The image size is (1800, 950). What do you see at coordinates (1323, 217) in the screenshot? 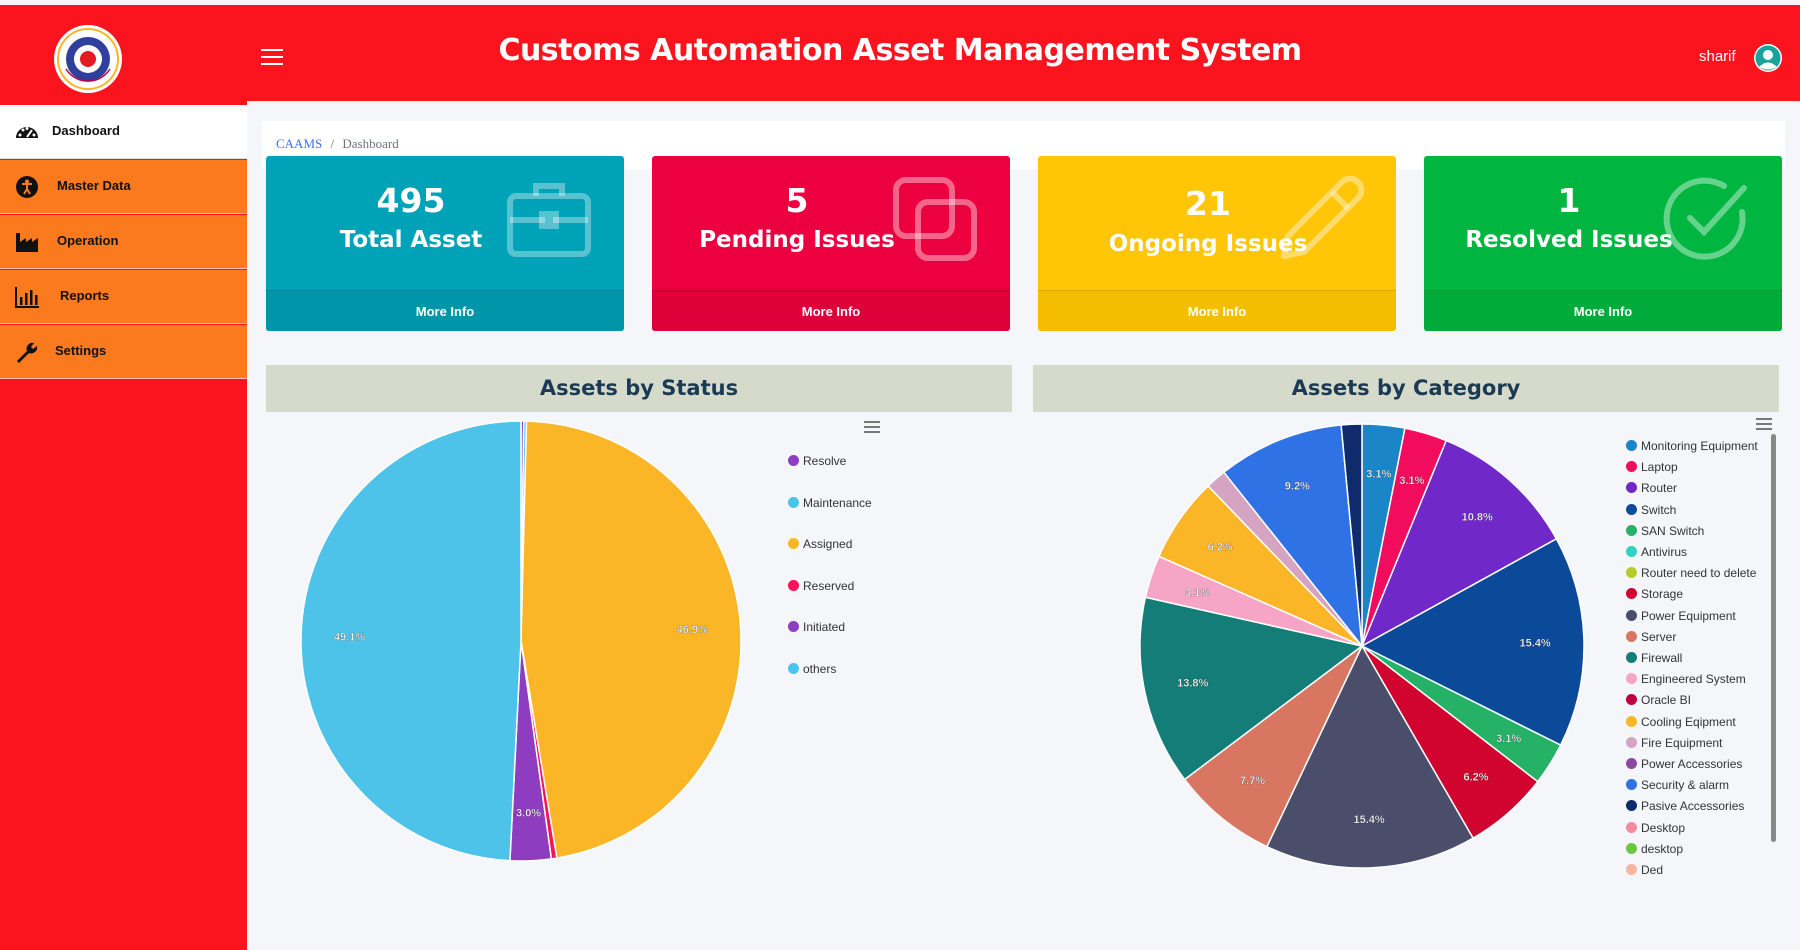
I see `pencil-icon` at bounding box center [1323, 217].